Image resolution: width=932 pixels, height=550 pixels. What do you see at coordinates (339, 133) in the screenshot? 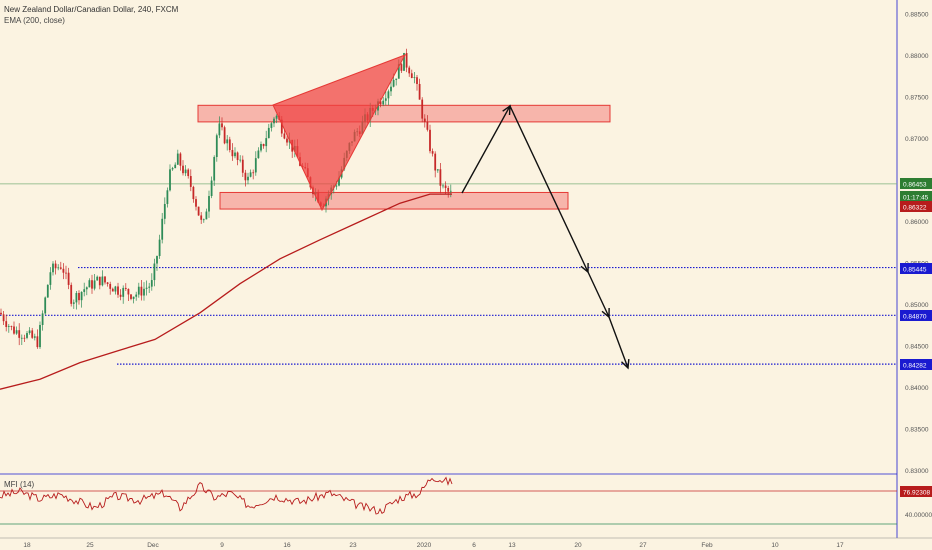
I see `harmonic-pattern-triangle` at bounding box center [339, 133].